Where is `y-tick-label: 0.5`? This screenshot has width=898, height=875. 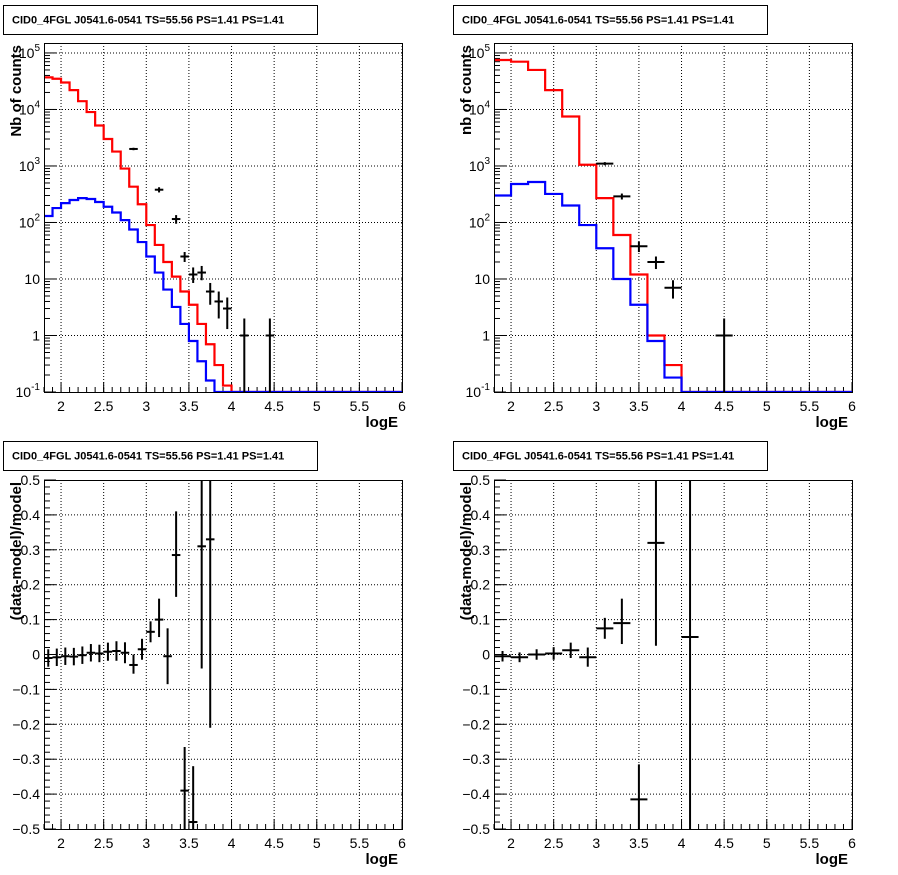
y-tick-label: 0.5 is located at coordinates (31, 480).